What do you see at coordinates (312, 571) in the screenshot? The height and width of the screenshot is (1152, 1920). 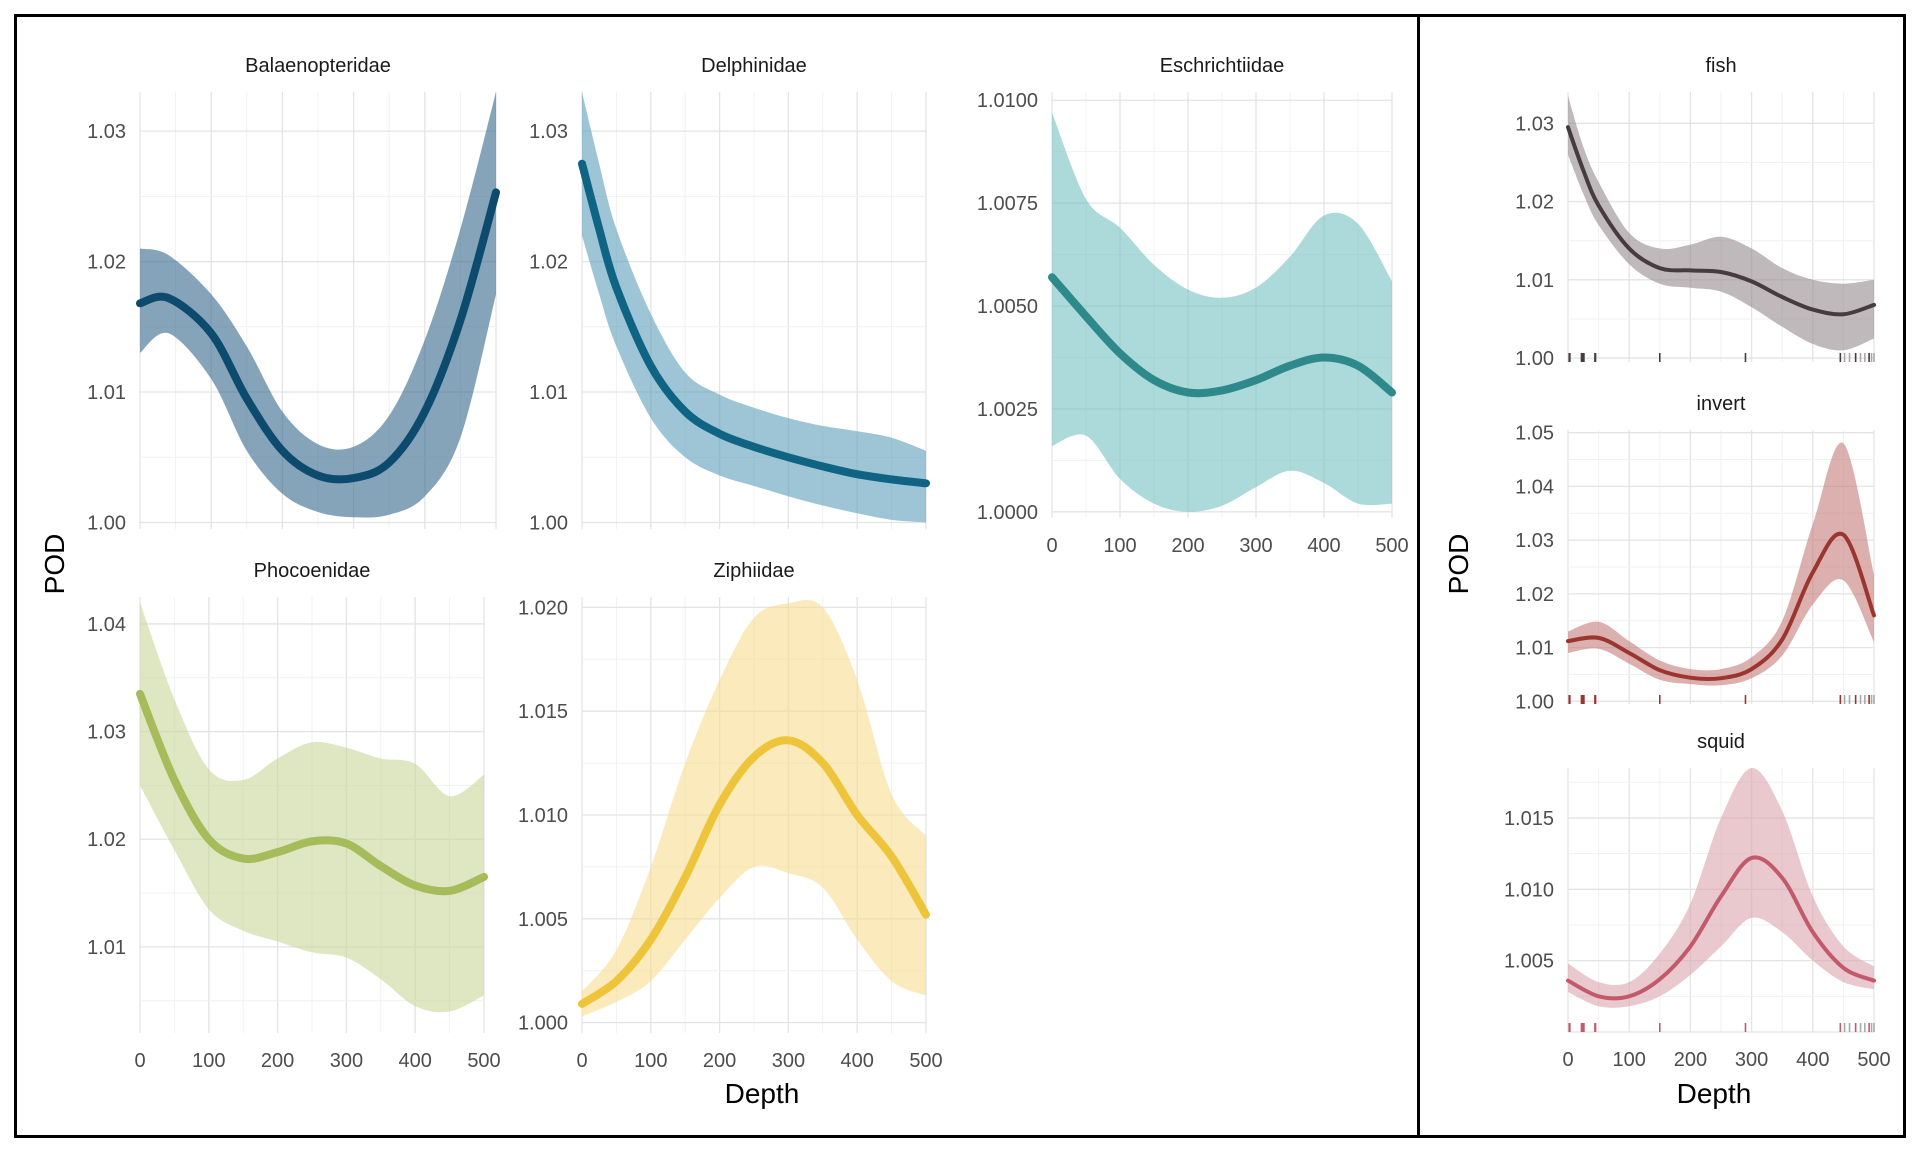 I see `facet-title: Phocoenidae` at bounding box center [312, 571].